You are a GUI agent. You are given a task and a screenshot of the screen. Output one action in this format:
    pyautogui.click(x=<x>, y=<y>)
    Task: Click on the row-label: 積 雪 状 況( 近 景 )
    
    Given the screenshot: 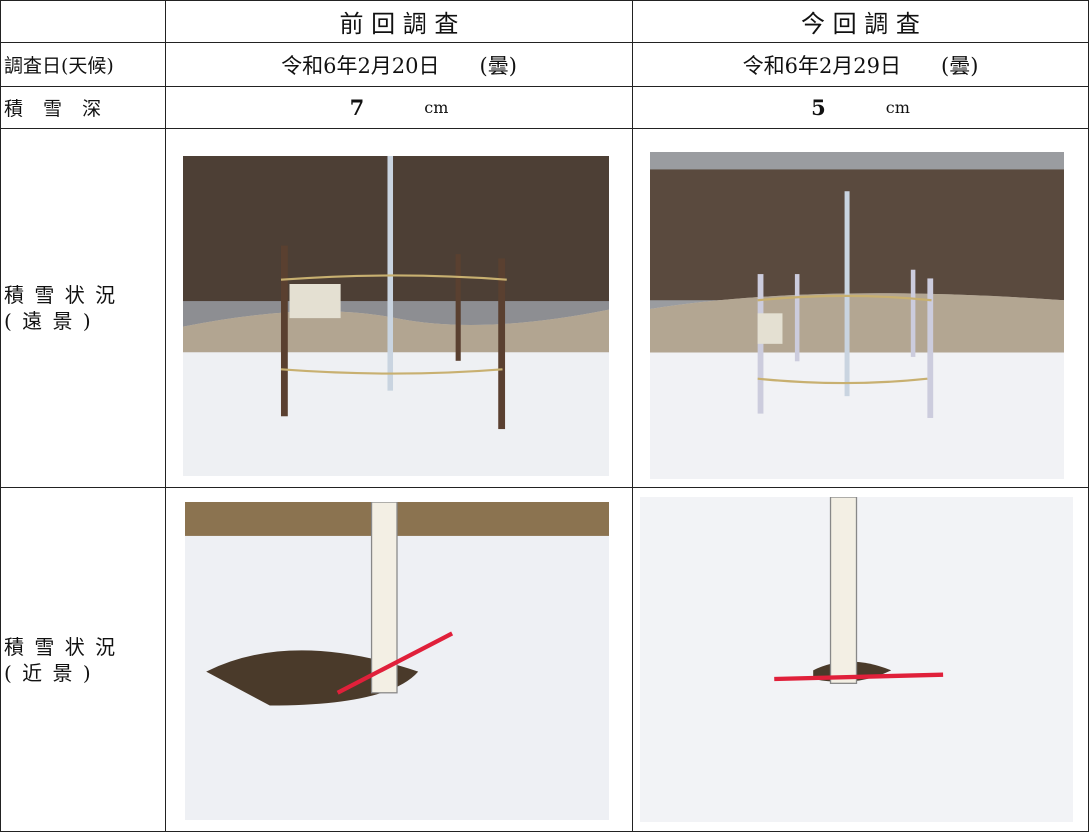 What is the action you would take?
    pyautogui.click(x=83, y=660)
    